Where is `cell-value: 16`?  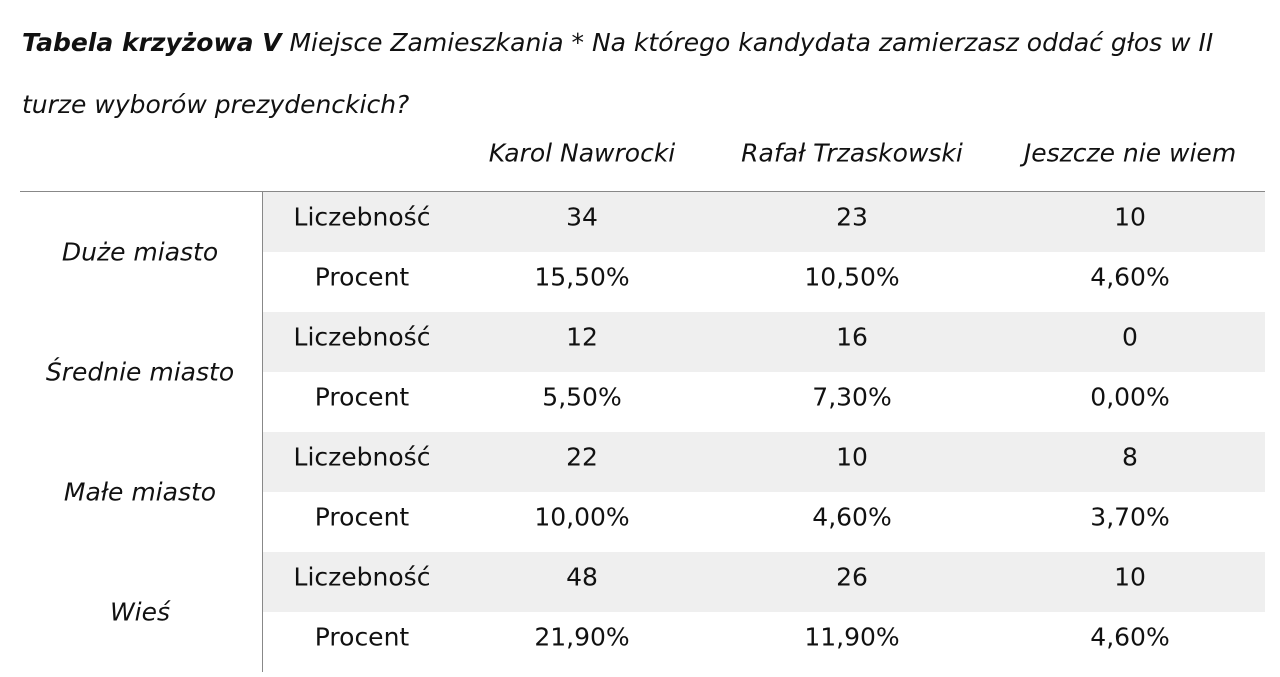
cell-value: 16 is located at coordinates (852, 337).